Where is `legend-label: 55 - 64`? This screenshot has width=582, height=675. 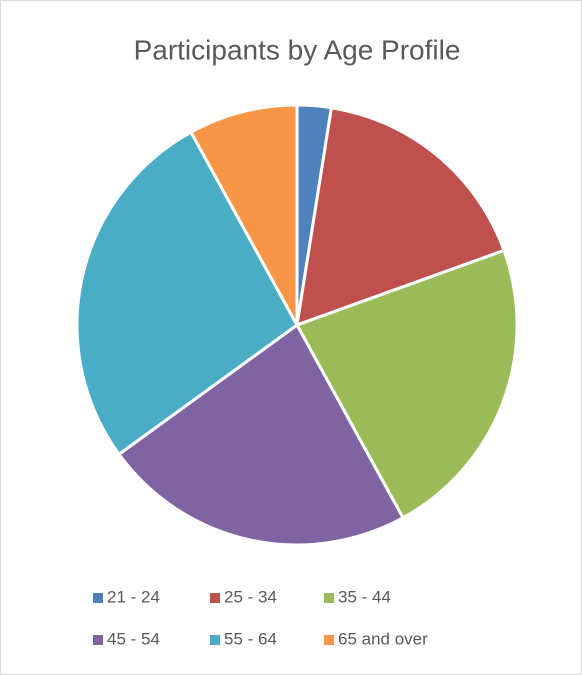
legend-label: 55 - 64 is located at coordinates (250, 638).